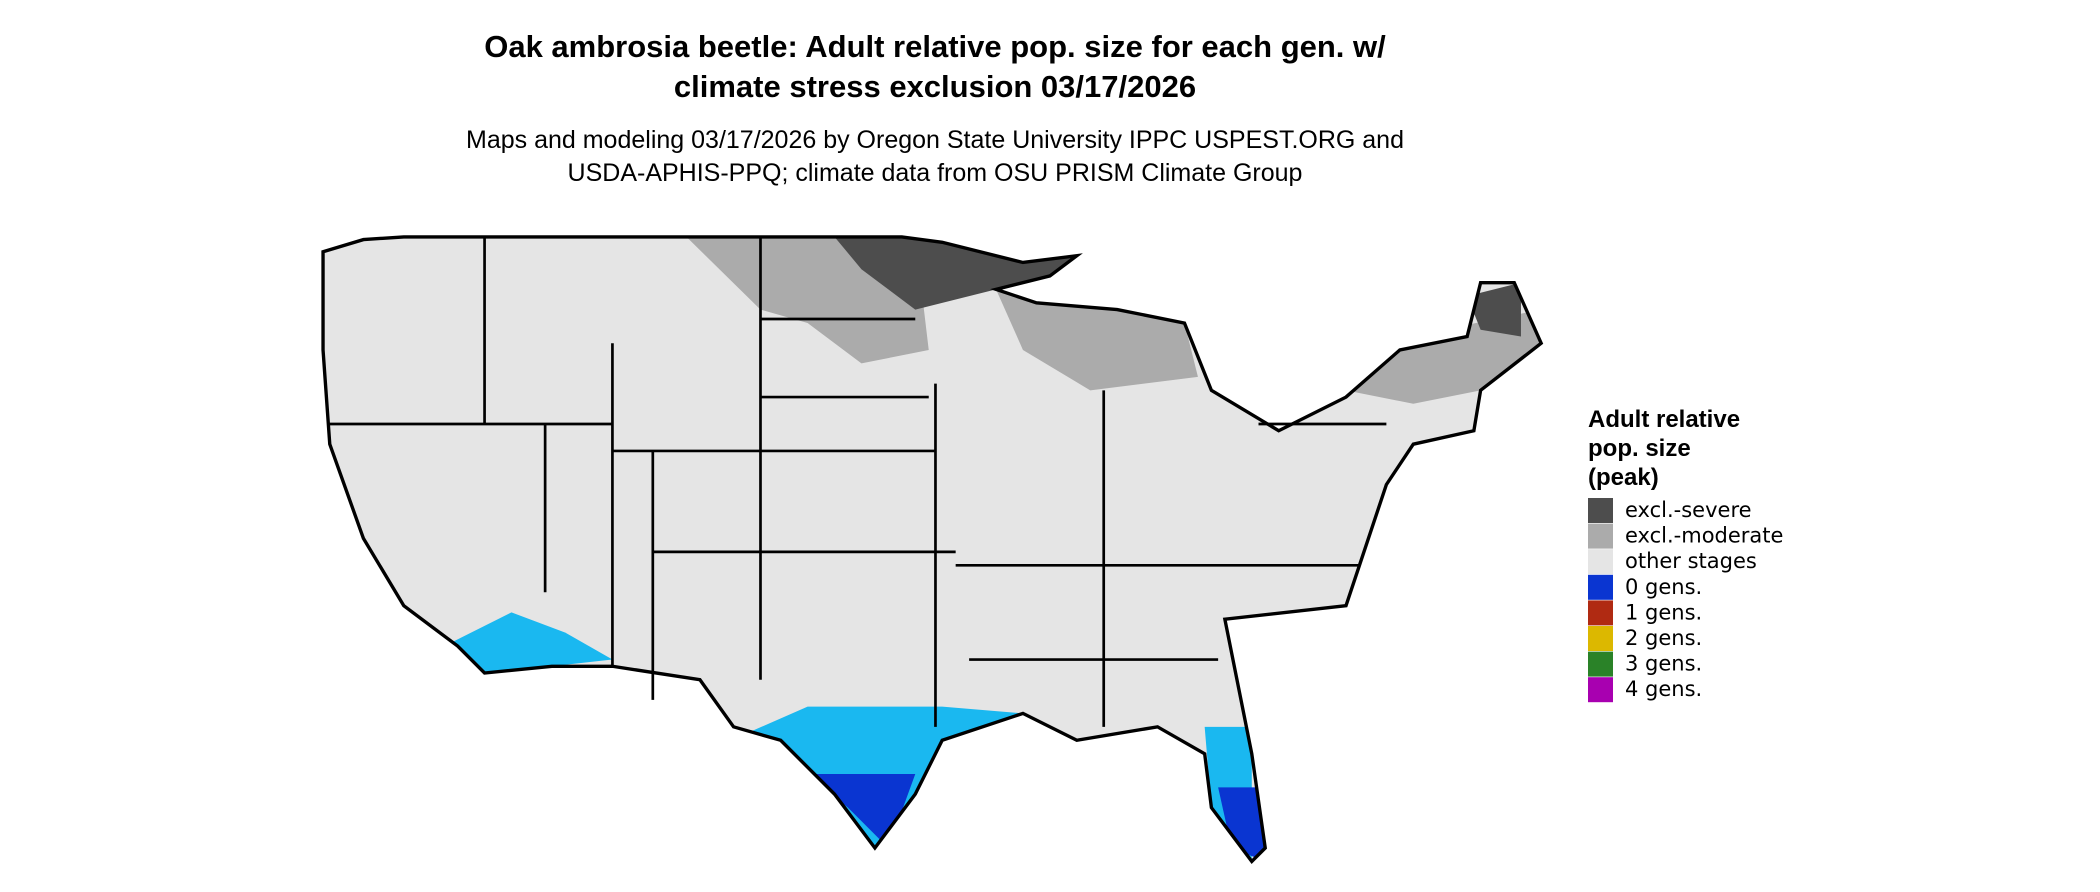 The width and height of the screenshot is (2100, 892). What do you see at coordinates (1623, 477) in the screenshot?
I see `legend-title: (peak)` at bounding box center [1623, 477].